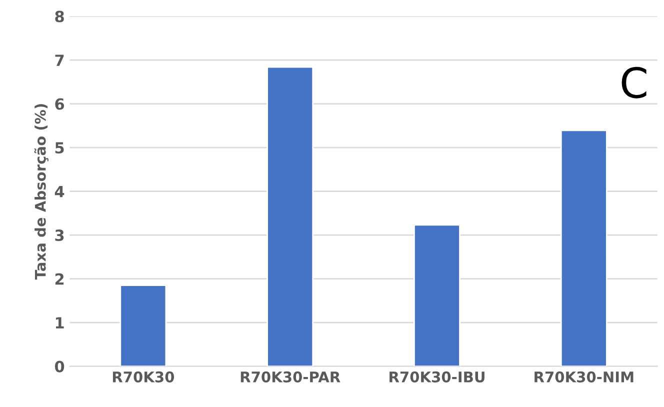 The image size is (664, 407). I want to click on y-tick-label: 6, so click(59, 104).